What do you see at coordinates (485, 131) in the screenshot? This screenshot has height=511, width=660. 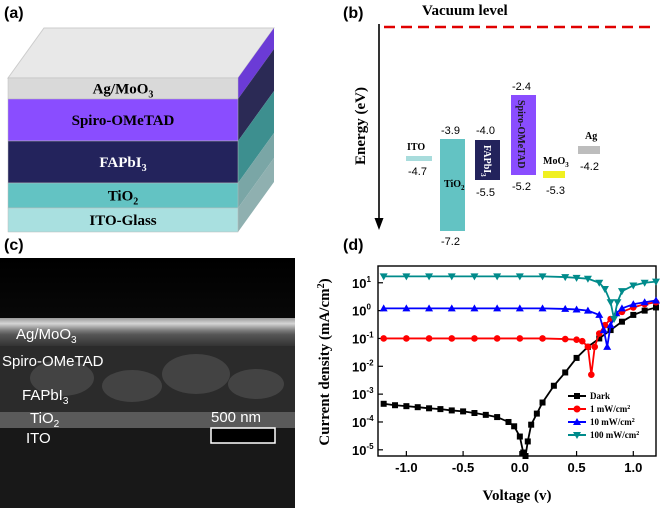 I see `fapbi3-cb-value: -4.0` at bounding box center [485, 131].